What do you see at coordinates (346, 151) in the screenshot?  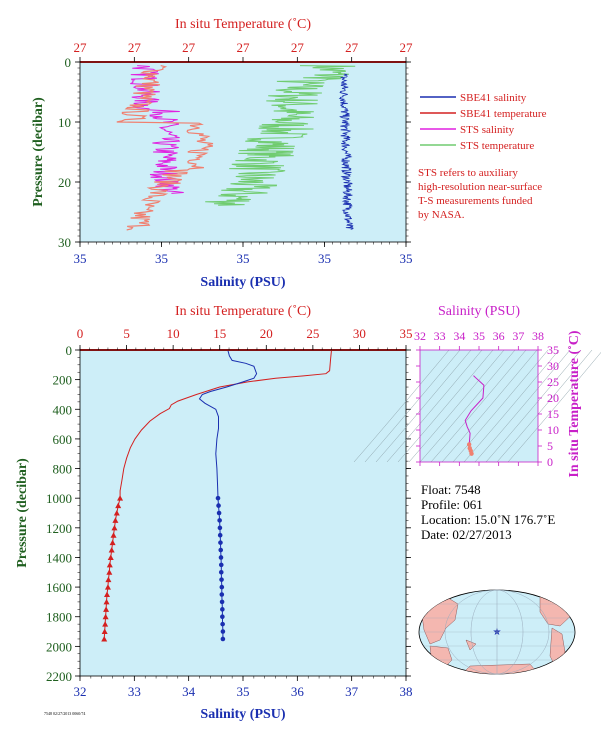 I see `sbe41-salinity-trace` at bounding box center [346, 151].